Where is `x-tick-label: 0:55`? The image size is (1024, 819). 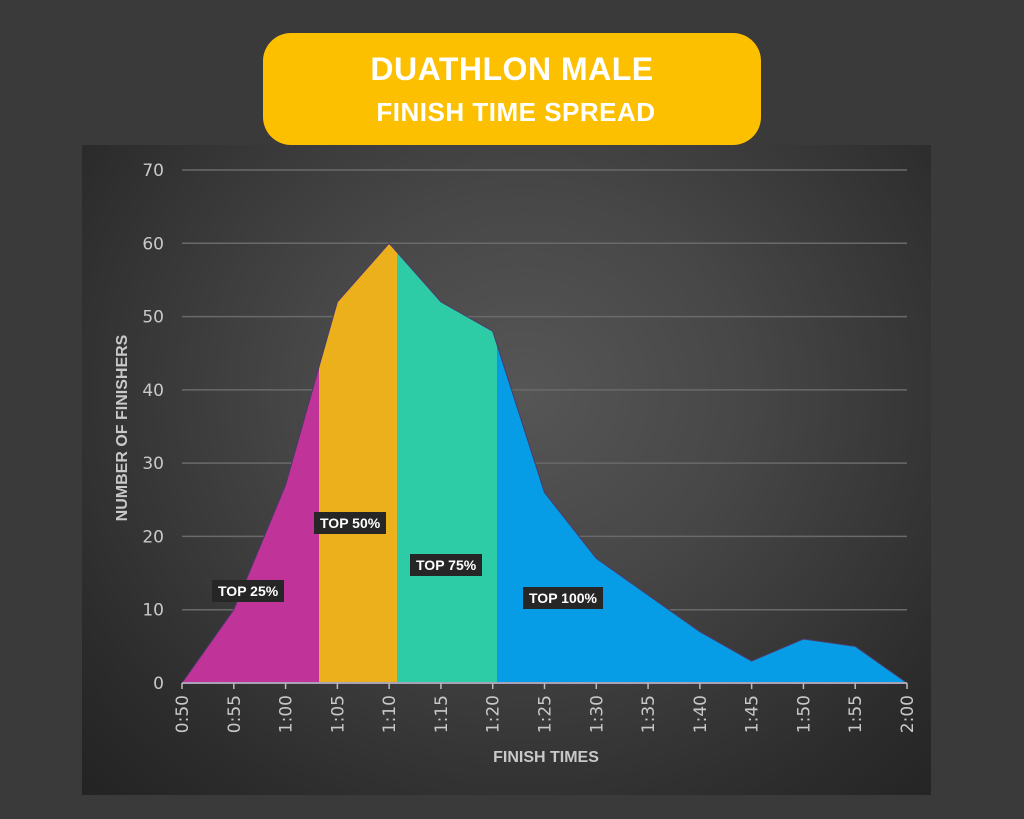
x-tick-label: 0:55 is located at coordinates (235, 714).